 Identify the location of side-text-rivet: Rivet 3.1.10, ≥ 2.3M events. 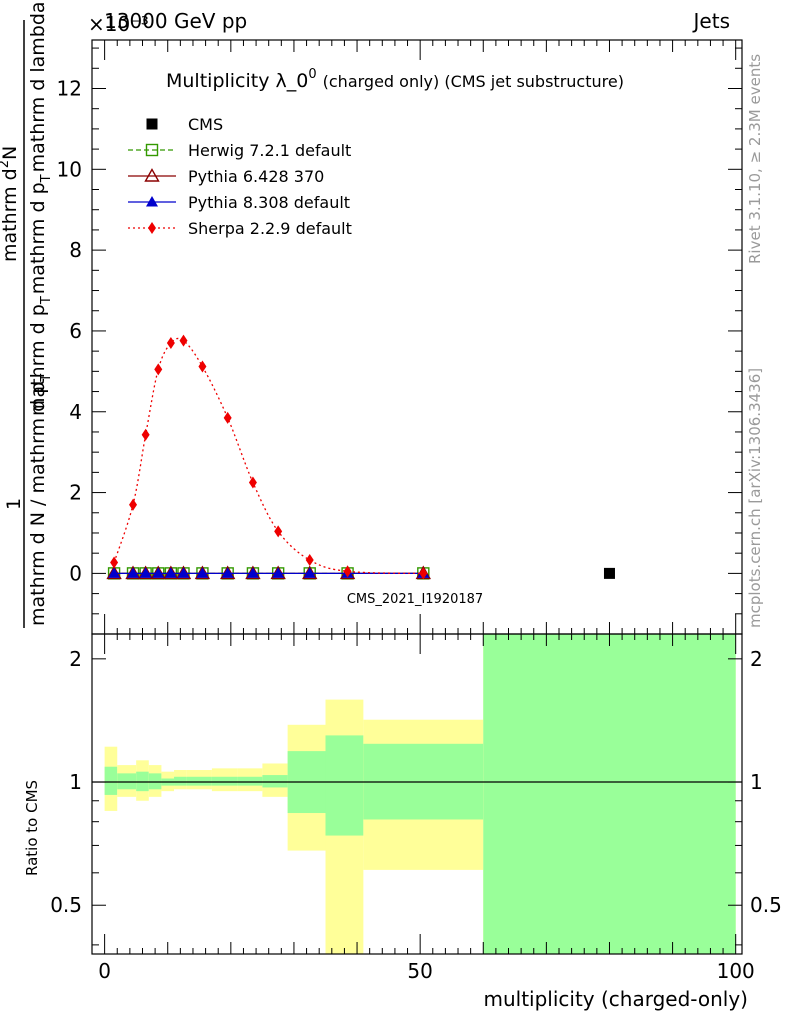
(755, 159).